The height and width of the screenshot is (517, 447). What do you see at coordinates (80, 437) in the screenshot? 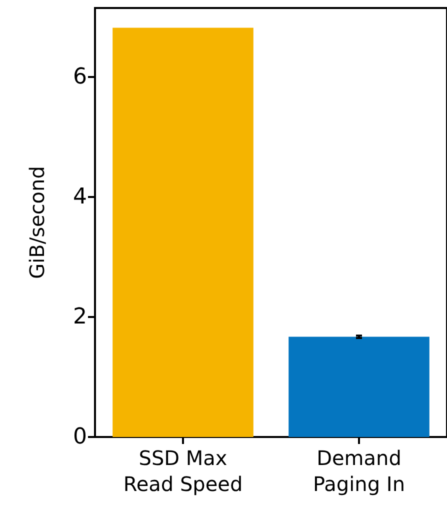
I see `y-tick-label: 0` at bounding box center [80, 437].